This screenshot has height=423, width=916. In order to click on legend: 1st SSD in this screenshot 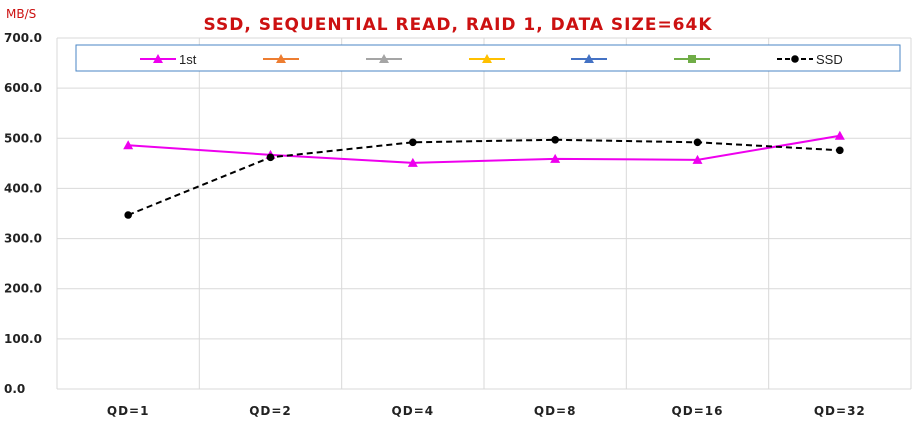, I will do `click(488, 58)`.